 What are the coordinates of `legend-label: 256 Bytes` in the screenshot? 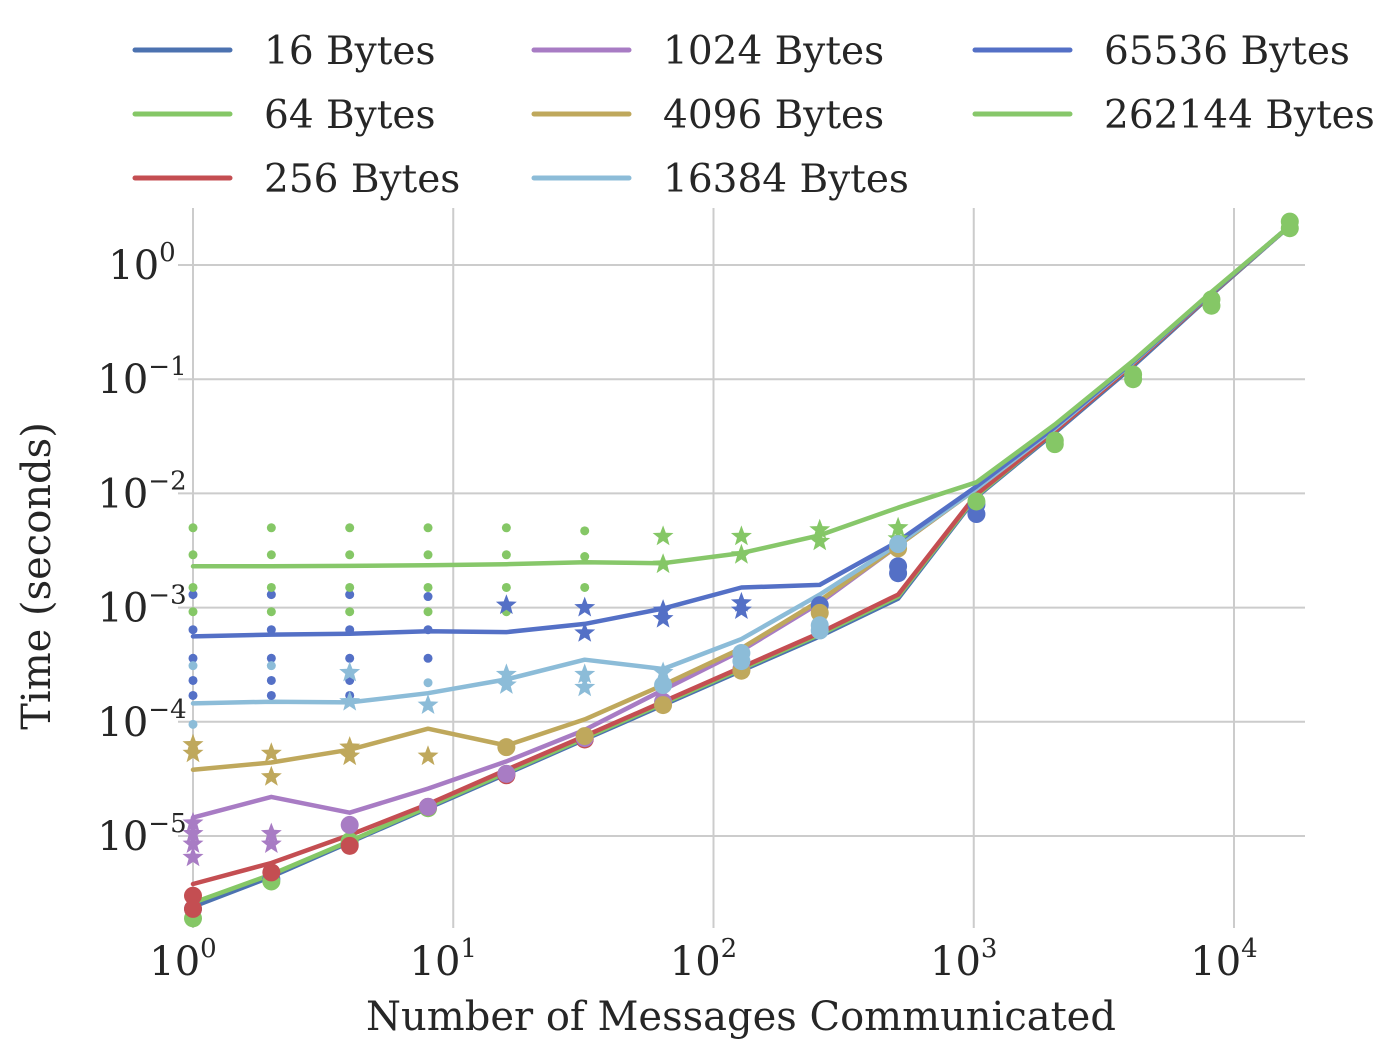 It's located at (362, 179).